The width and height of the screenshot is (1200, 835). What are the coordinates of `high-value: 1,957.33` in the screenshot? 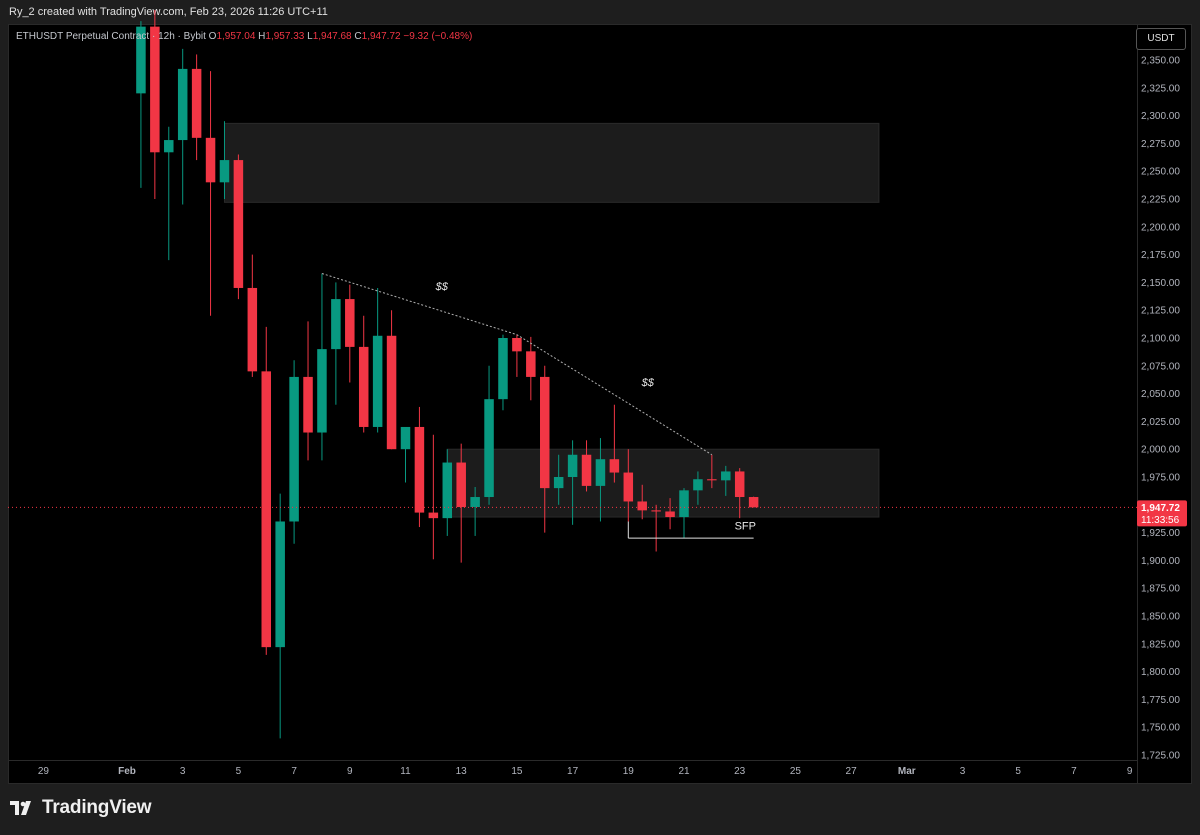 It's located at (285, 36).